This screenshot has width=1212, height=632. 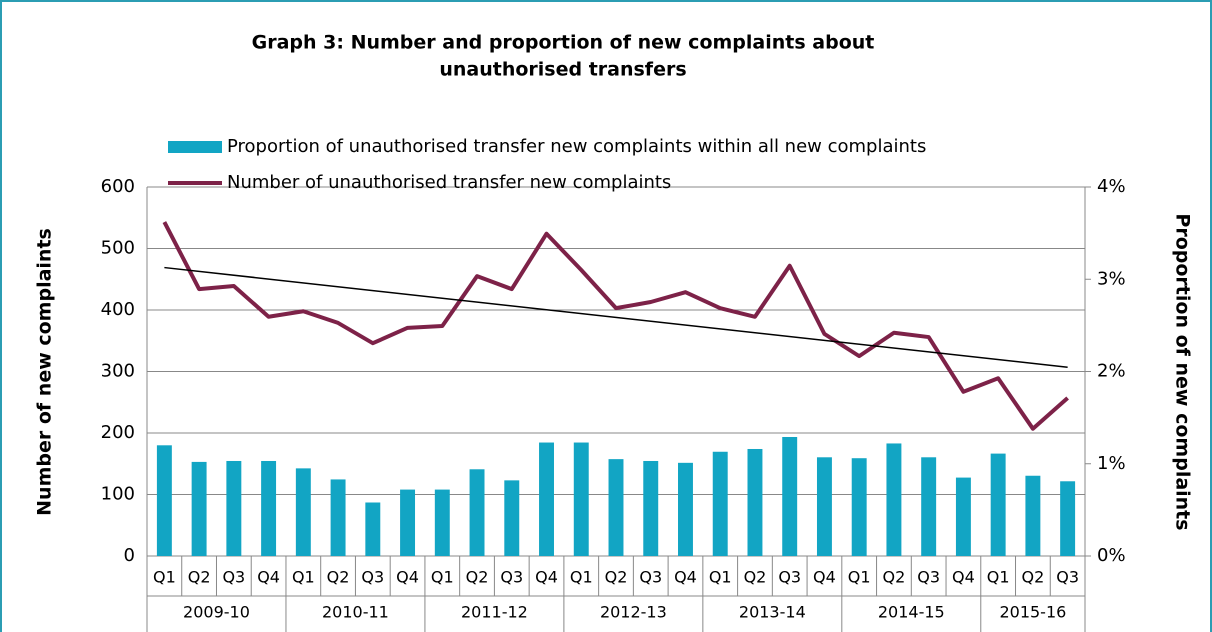 I want to click on group-label: 2009-10, so click(x=216, y=612).